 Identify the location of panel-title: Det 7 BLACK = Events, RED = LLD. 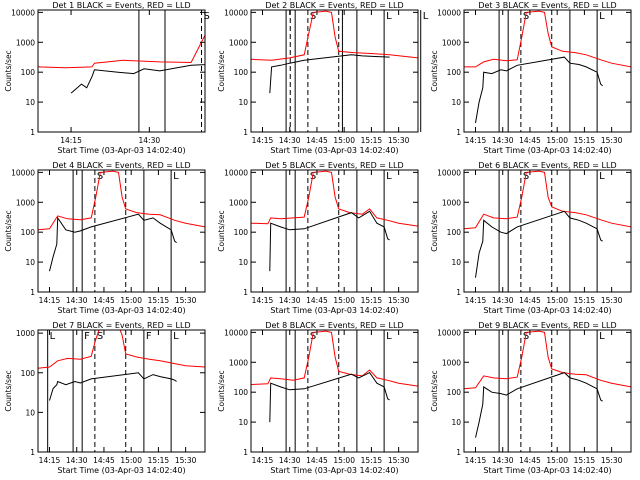
(121, 325).